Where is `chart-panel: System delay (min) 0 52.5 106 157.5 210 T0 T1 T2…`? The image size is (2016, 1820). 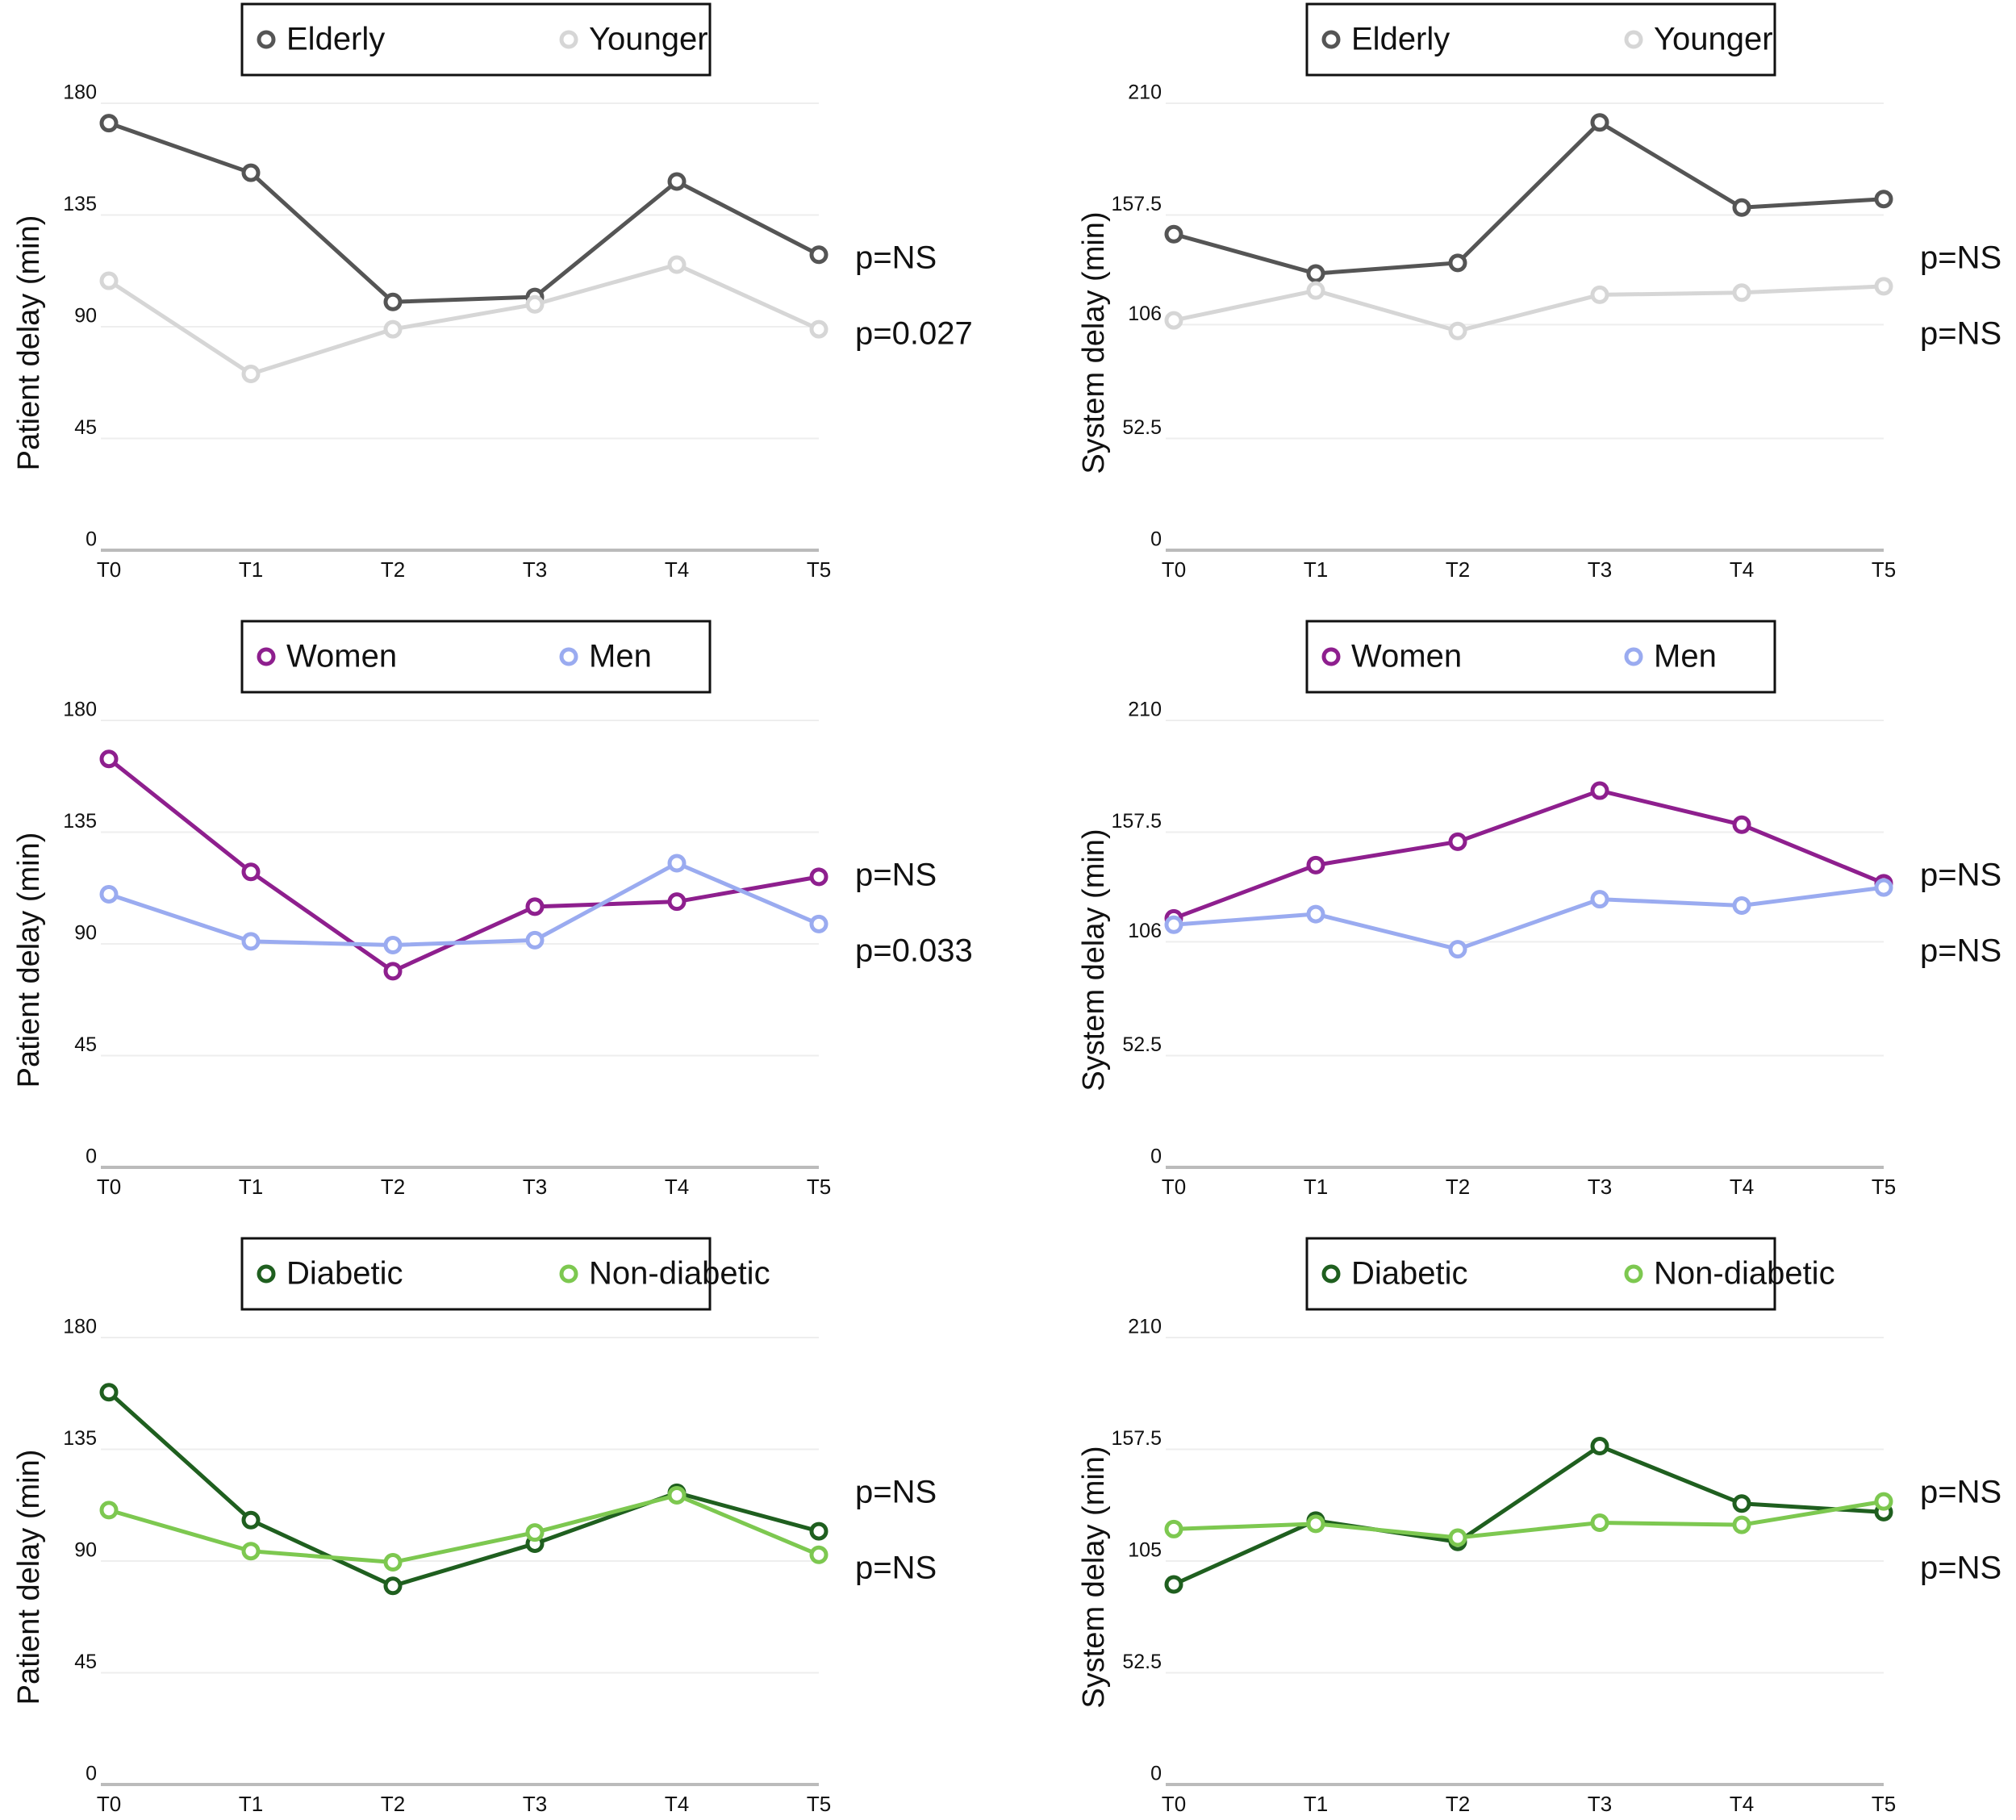 chart-panel: System delay (min) 0 52.5 106 157.5 210 T0 T1 T2… is located at coordinates (1539, 292).